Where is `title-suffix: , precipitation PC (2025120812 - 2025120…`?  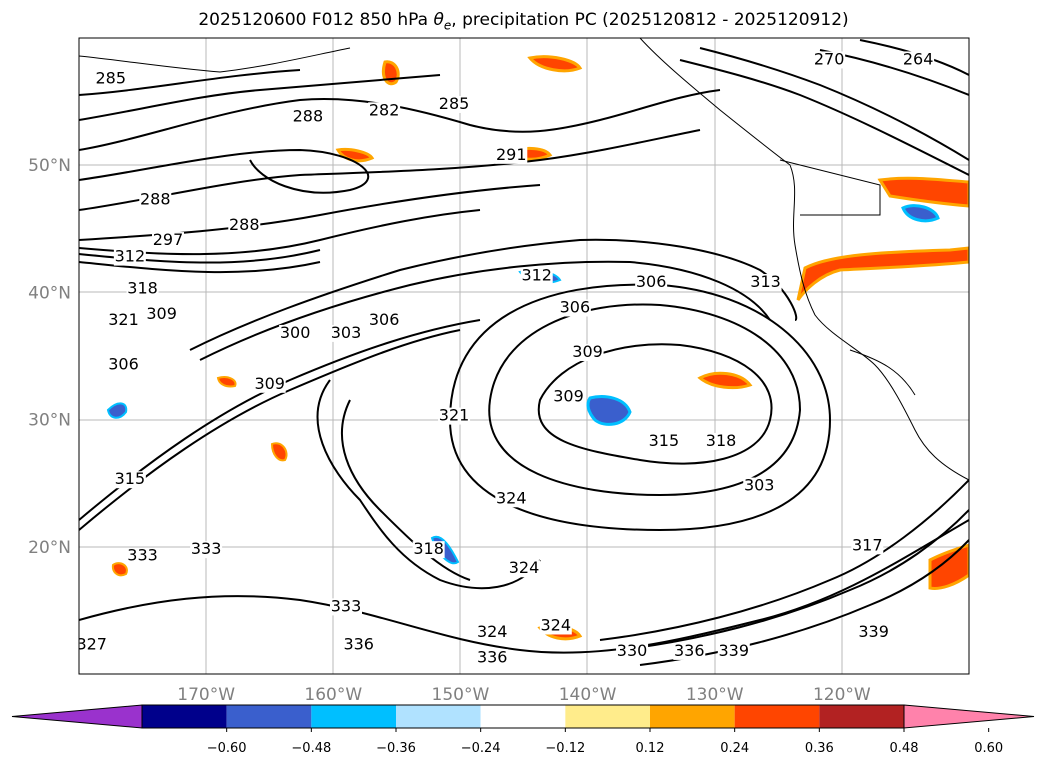
title-suffix: , precipitation PC (2025120812 - 2025120… is located at coordinates (650, 20).